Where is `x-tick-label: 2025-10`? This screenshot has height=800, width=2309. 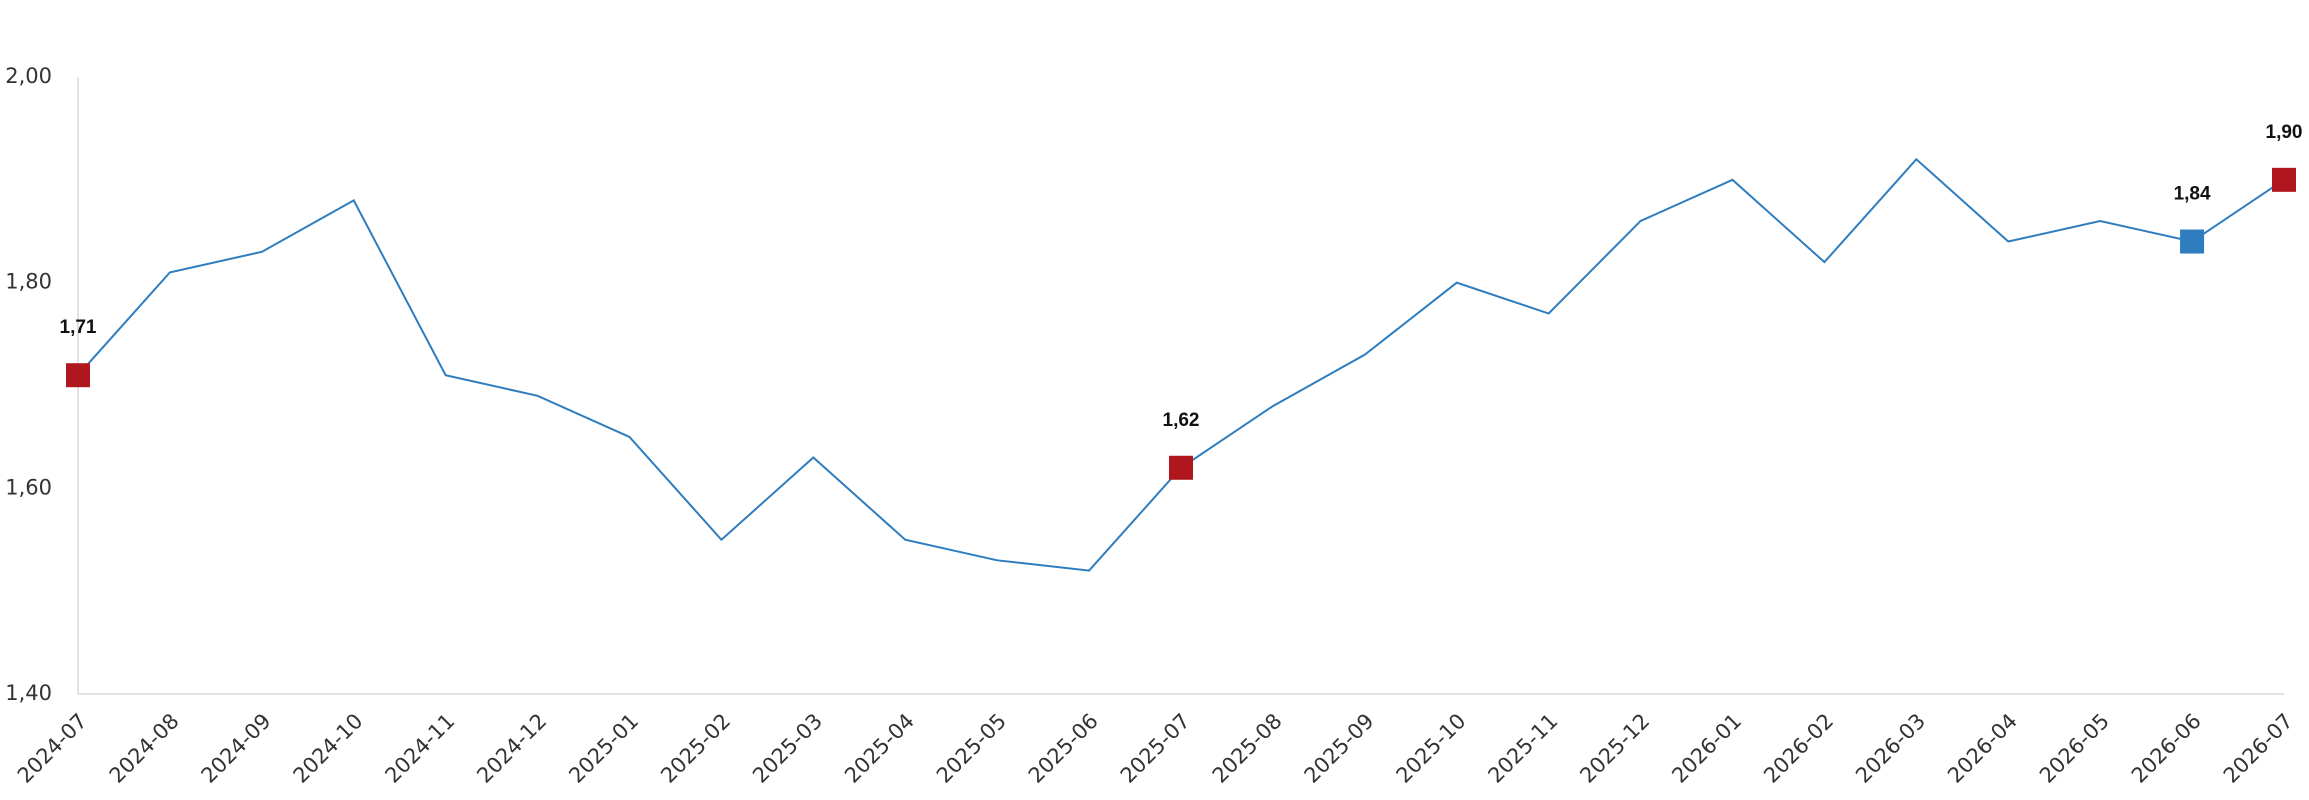
x-tick-label: 2025-10 is located at coordinates (1431, 748).